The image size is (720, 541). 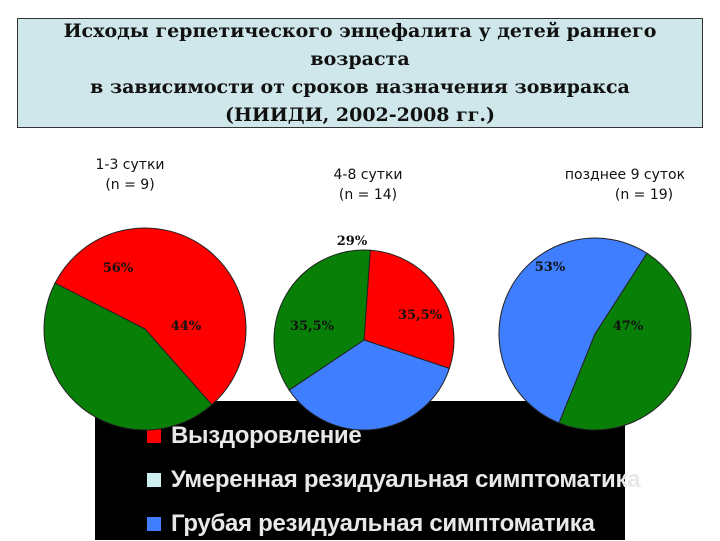 What do you see at coordinates (130, 185) in the screenshot?
I see `caption-pie-1-n: (n = 9)` at bounding box center [130, 185].